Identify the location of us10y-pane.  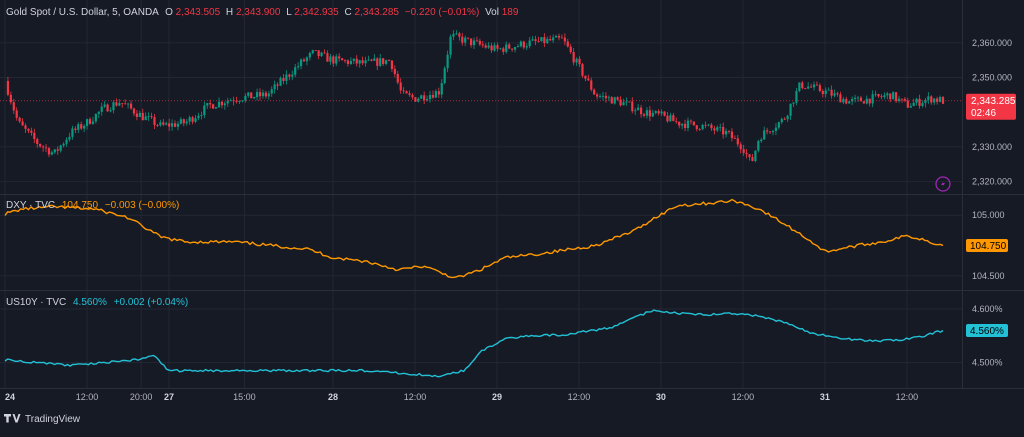
(474, 343).